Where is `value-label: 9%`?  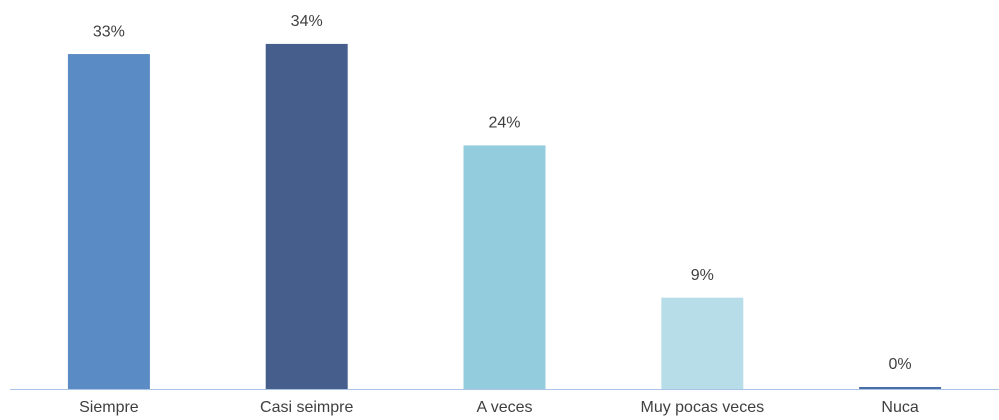
value-label: 9% is located at coordinates (702, 275).